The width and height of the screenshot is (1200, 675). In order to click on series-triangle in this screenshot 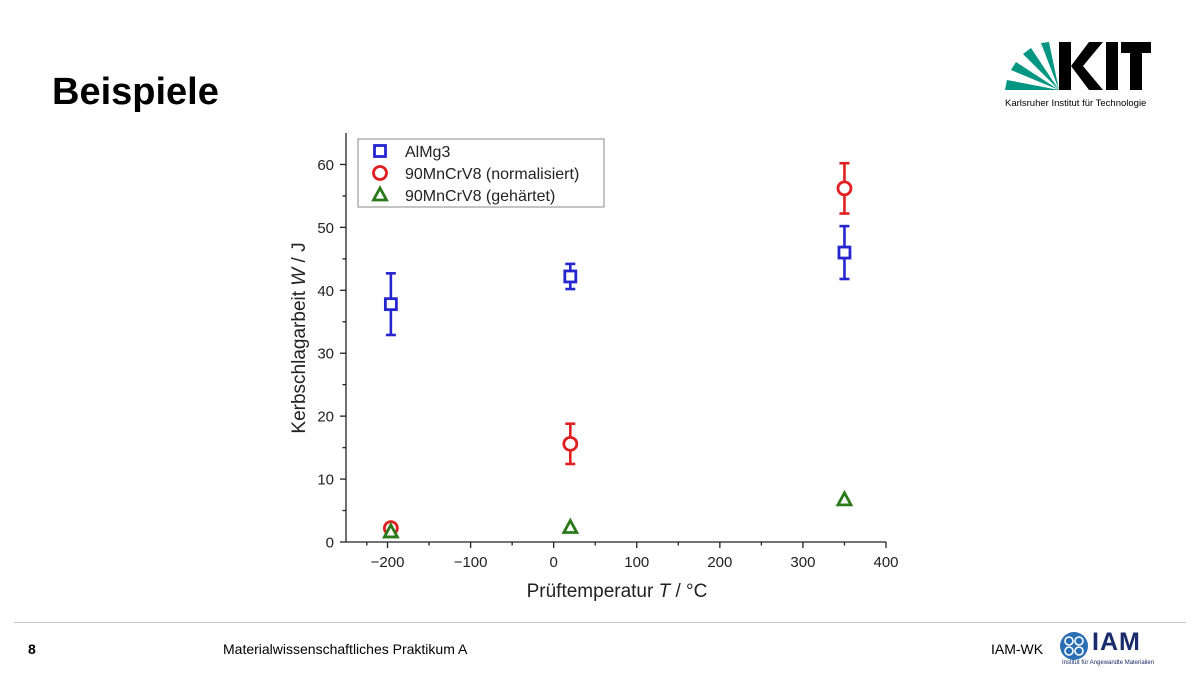, I will do `click(618, 514)`.